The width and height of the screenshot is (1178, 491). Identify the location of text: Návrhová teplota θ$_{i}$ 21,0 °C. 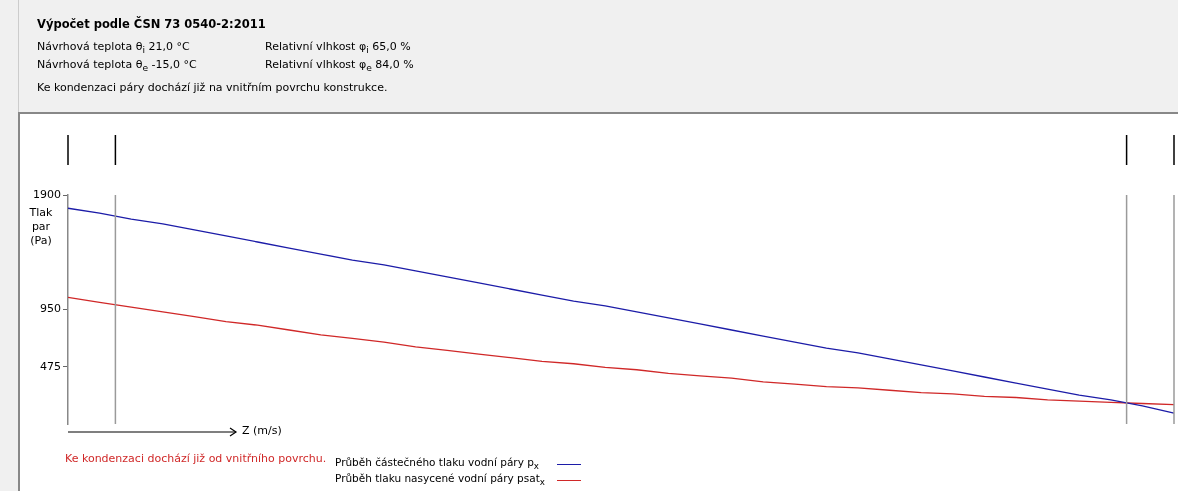
(113, 48).